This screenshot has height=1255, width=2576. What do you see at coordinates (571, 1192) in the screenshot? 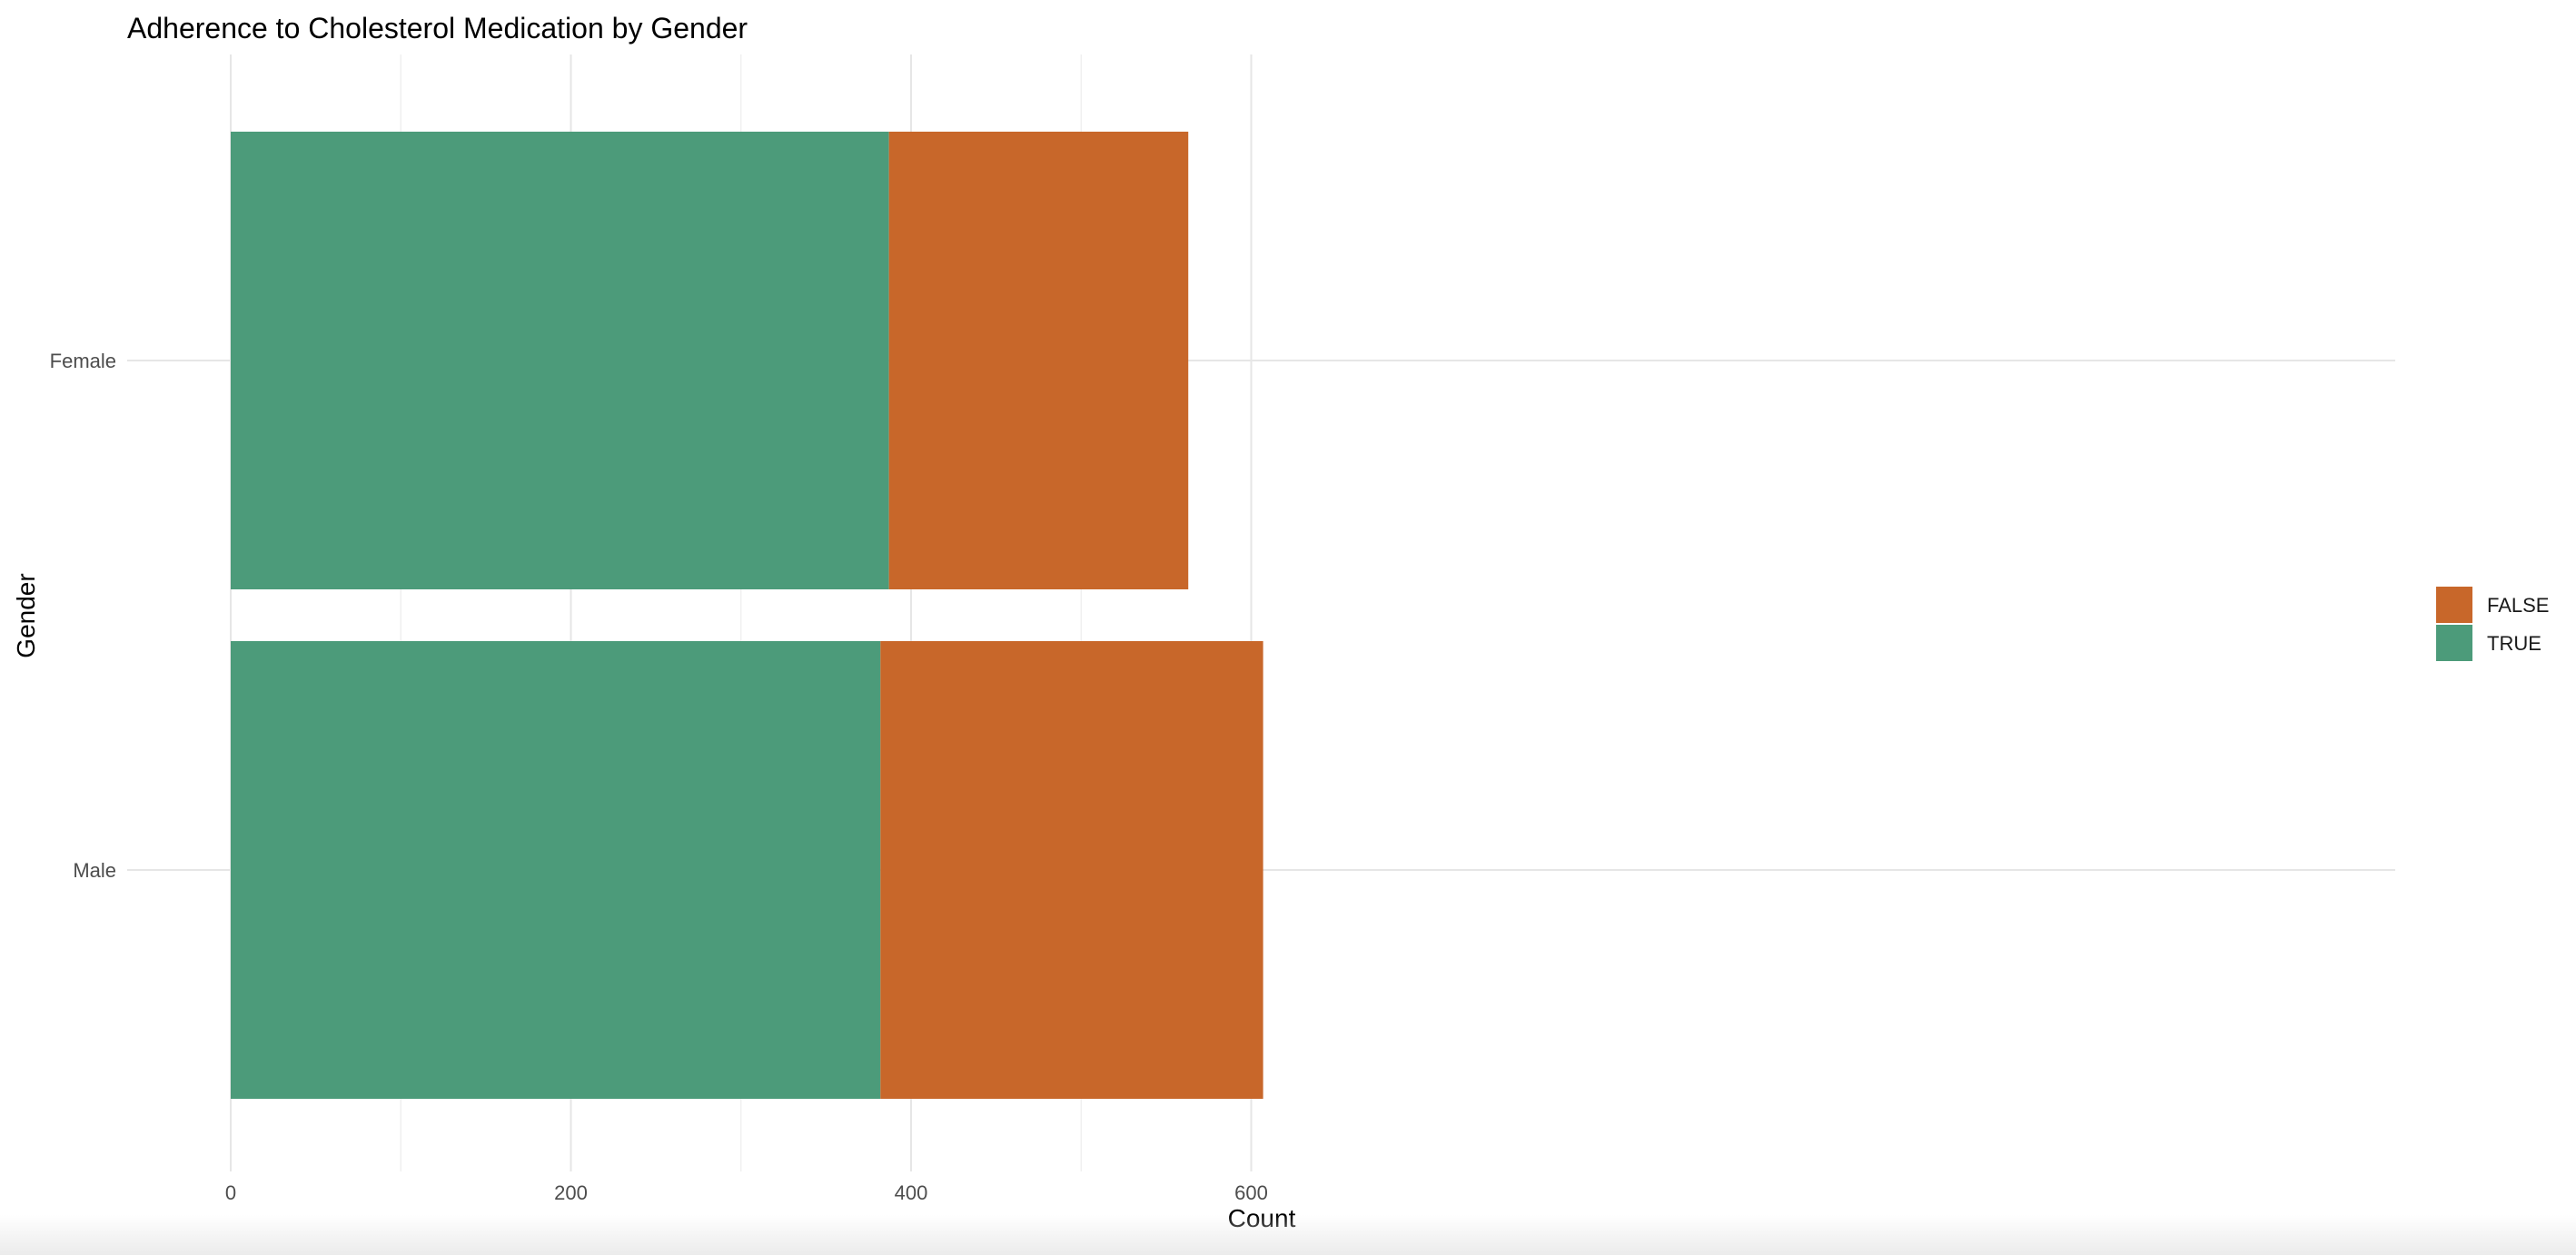
I see `x-tick-label: 200` at bounding box center [571, 1192].